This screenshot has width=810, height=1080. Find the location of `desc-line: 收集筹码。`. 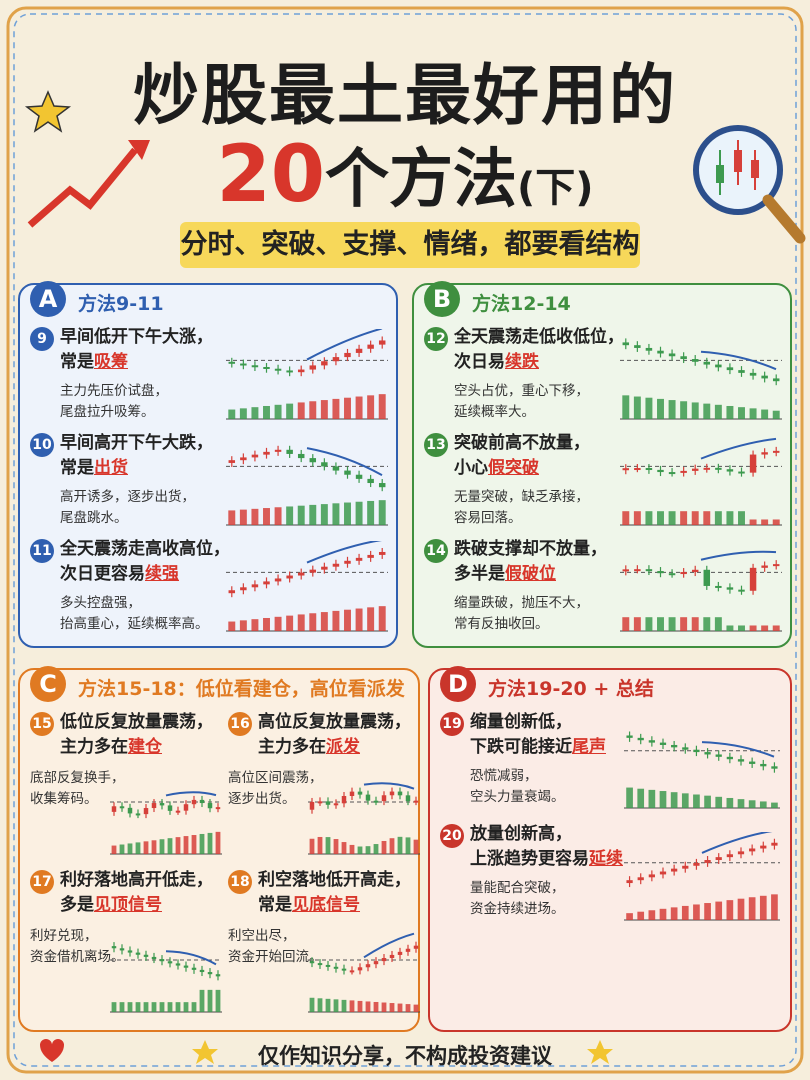

desc-line: 收集筹码。 is located at coordinates (64, 799).